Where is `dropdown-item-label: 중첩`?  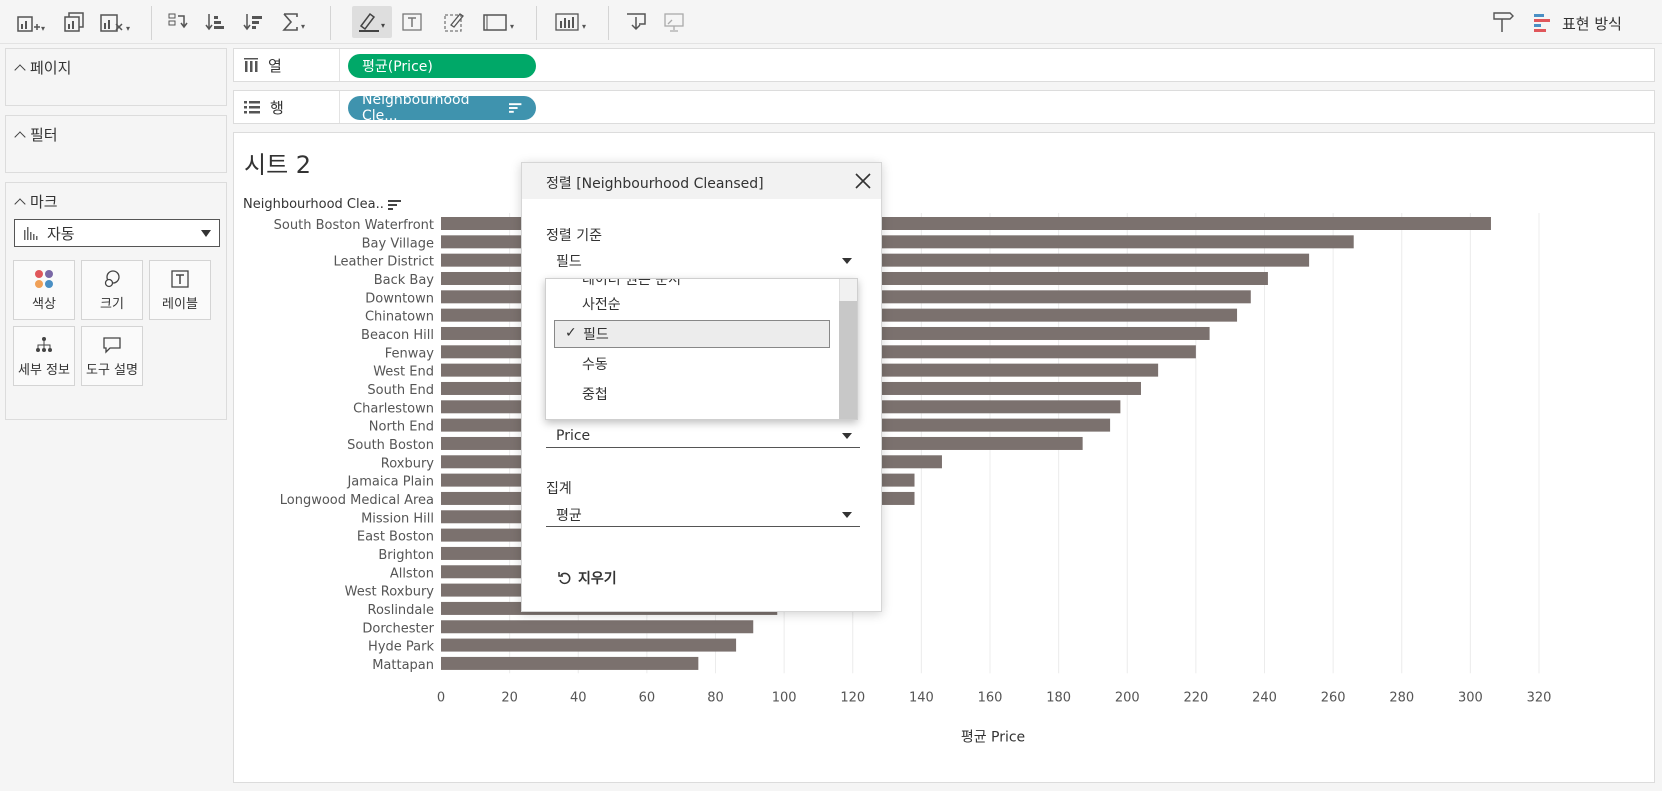
dropdown-item-label: 중첩 is located at coordinates (595, 395).